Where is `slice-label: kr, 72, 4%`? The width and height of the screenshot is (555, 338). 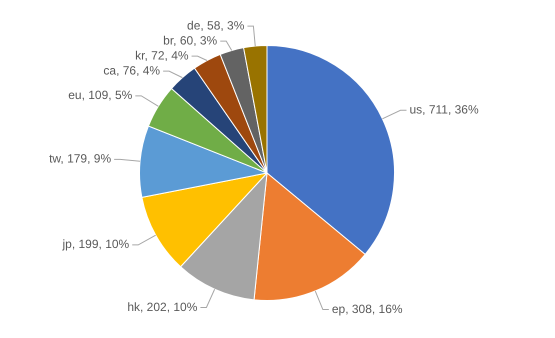 slice-label: kr, 72, 4% is located at coordinates (162, 55).